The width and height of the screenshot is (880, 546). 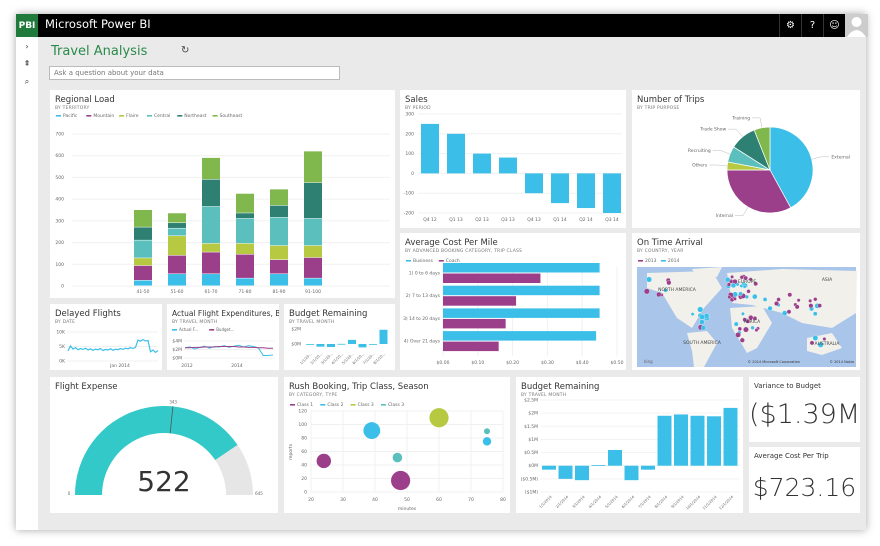 I want to click on bar-segment-southeast, so click(x=211, y=168).